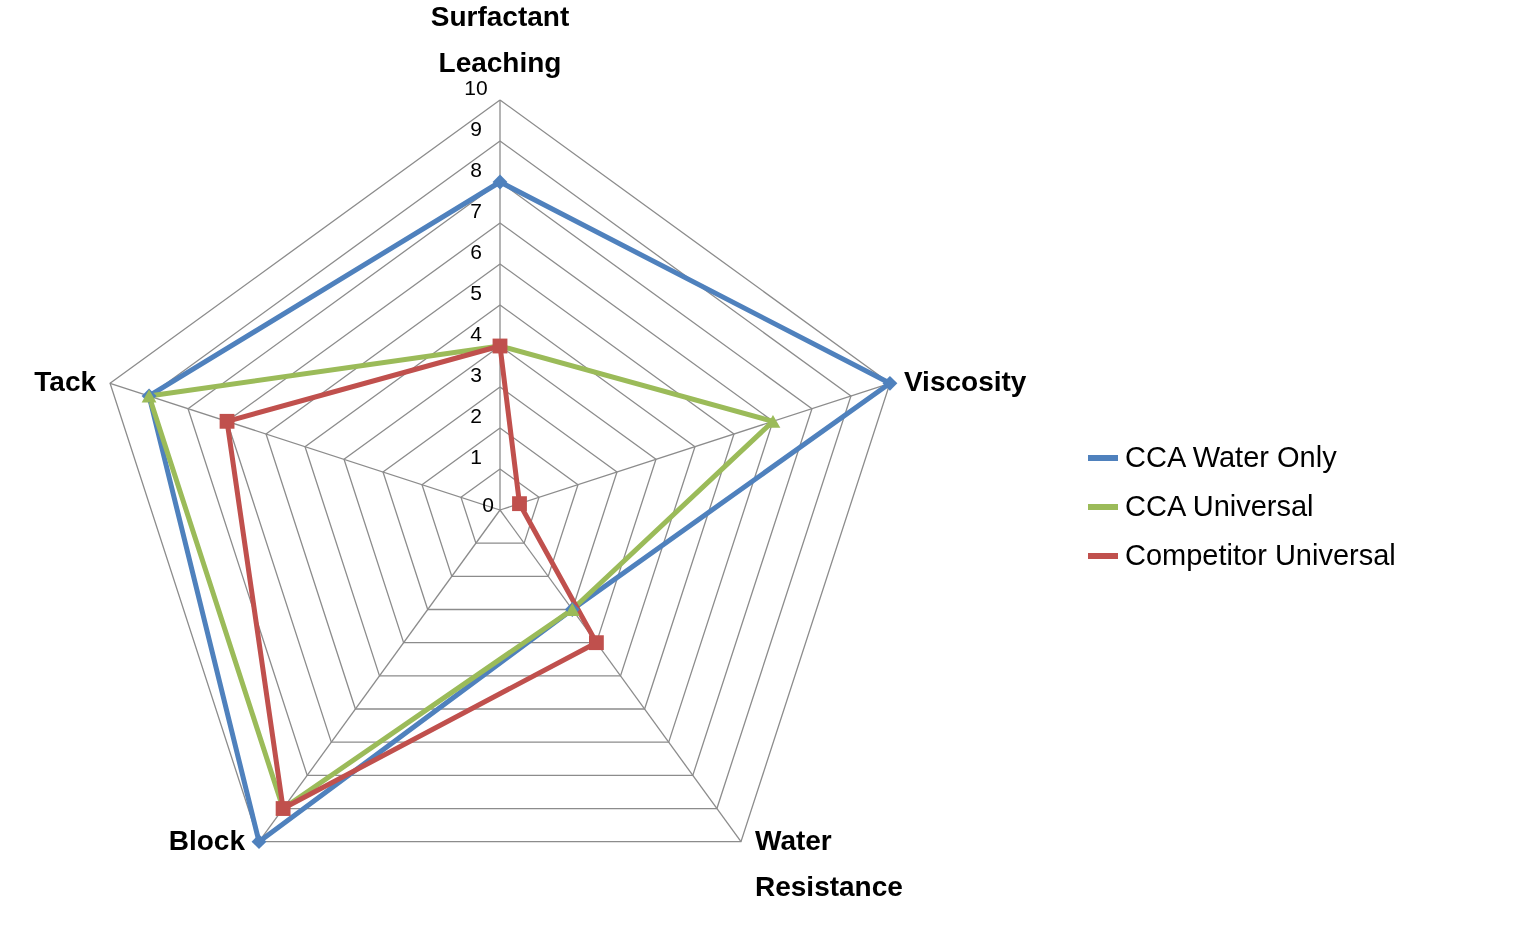 The height and width of the screenshot is (945, 1535). Describe the element at coordinates (476, 128) in the screenshot. I see `y-tick-label: 9` at that location.